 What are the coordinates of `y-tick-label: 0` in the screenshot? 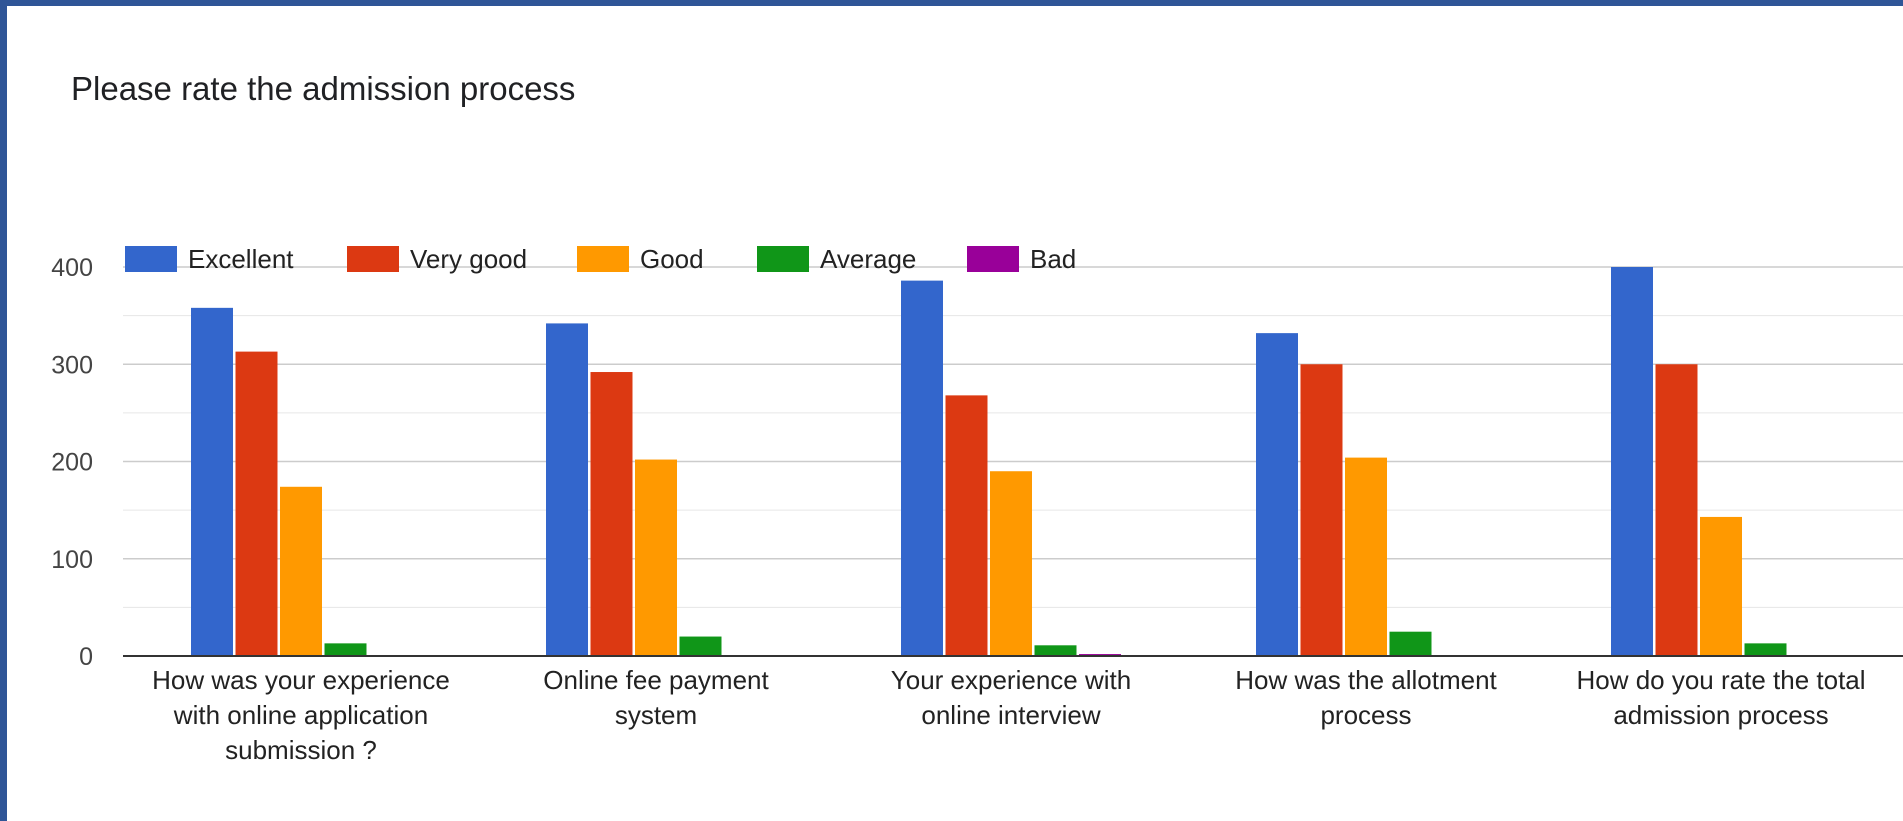 It's located at (86, 657).